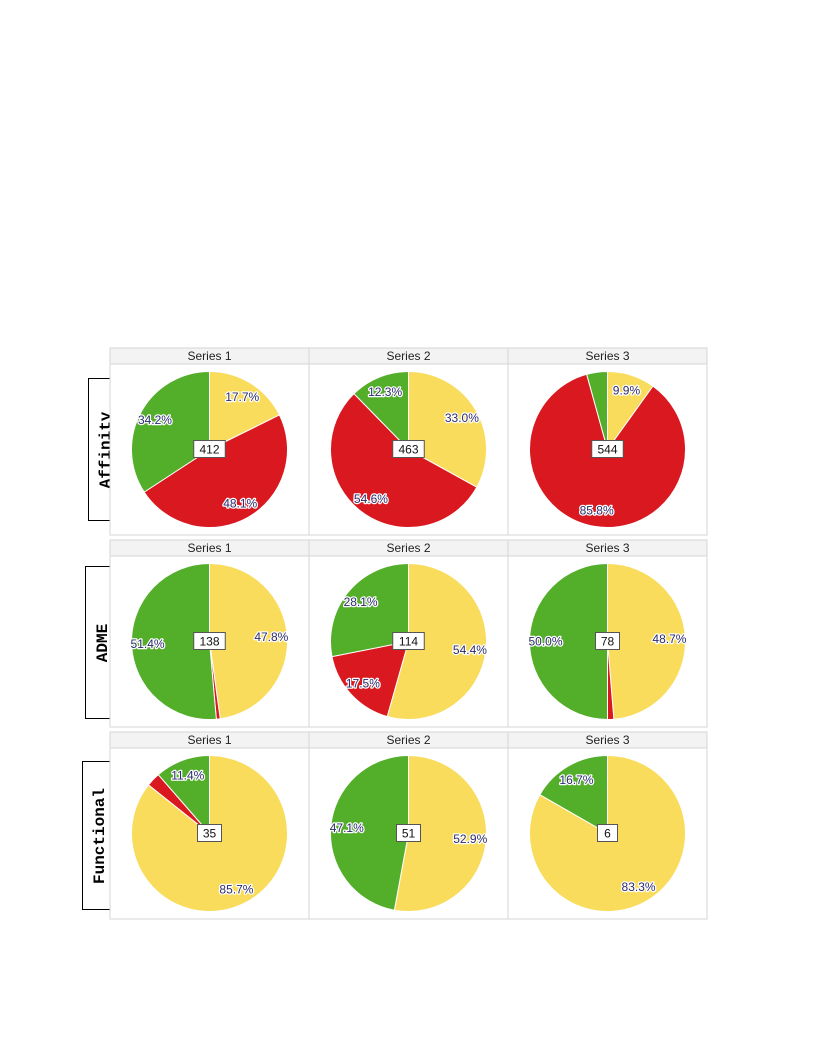  I want to click on slice-label: 52.9%, so click(470, 839).